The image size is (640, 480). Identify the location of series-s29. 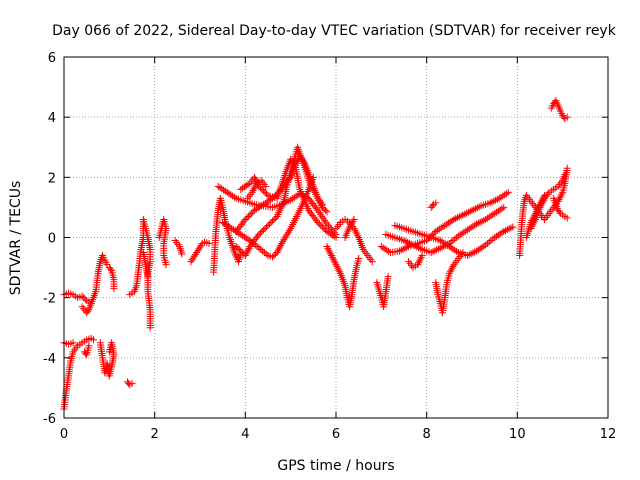
(433, 205).